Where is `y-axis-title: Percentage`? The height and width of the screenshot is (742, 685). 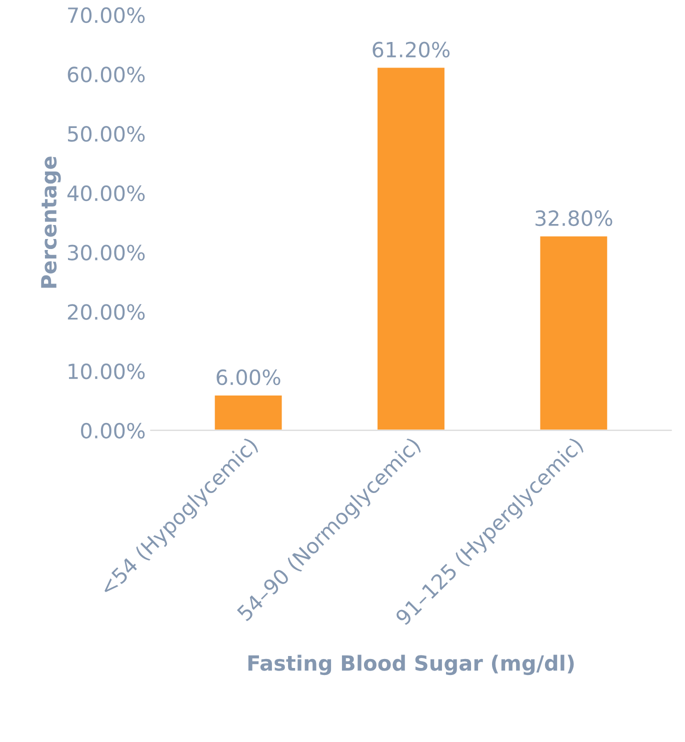 y-axis-title: Percentage is located at coordinates (51, 222).